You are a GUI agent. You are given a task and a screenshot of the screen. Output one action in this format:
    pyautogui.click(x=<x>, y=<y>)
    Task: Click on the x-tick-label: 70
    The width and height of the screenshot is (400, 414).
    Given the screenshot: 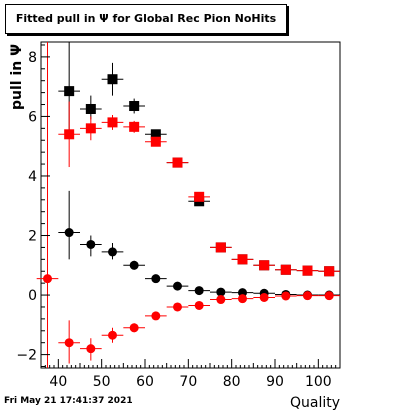 What is the action you would take?
    pyautogui.click(x=188, y=382)
    